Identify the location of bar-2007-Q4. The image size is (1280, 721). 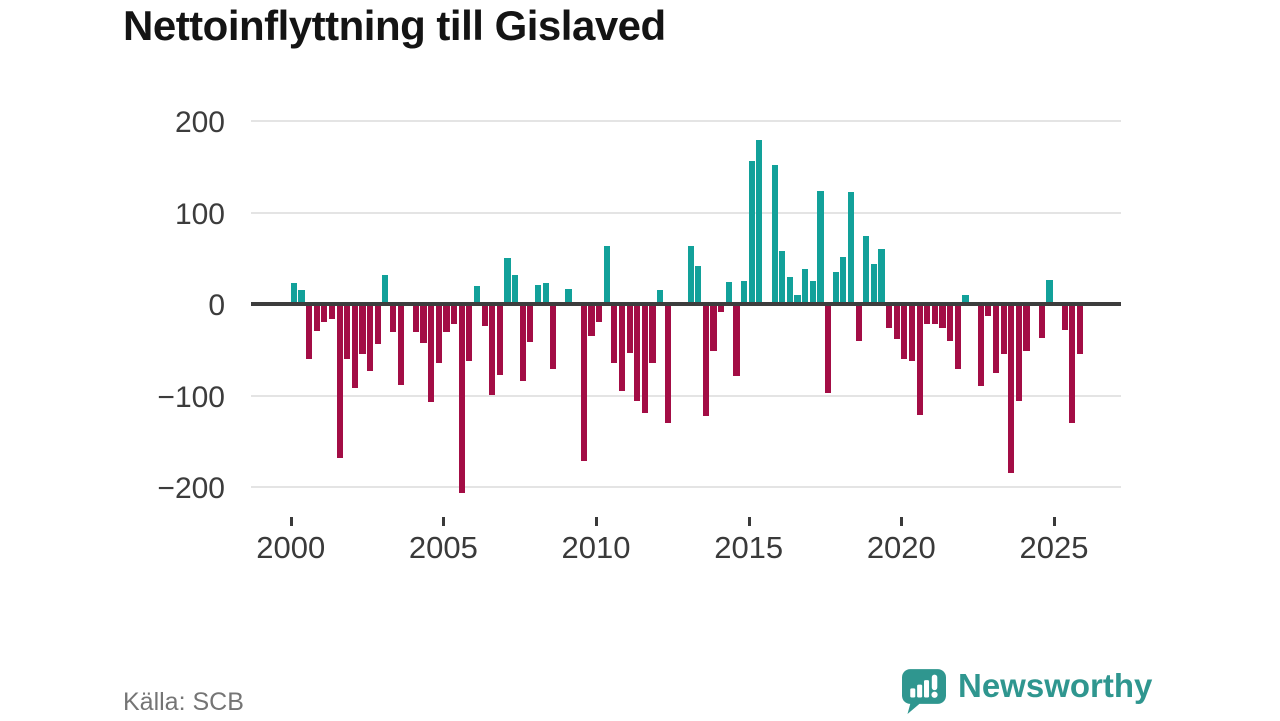
(530, 323).